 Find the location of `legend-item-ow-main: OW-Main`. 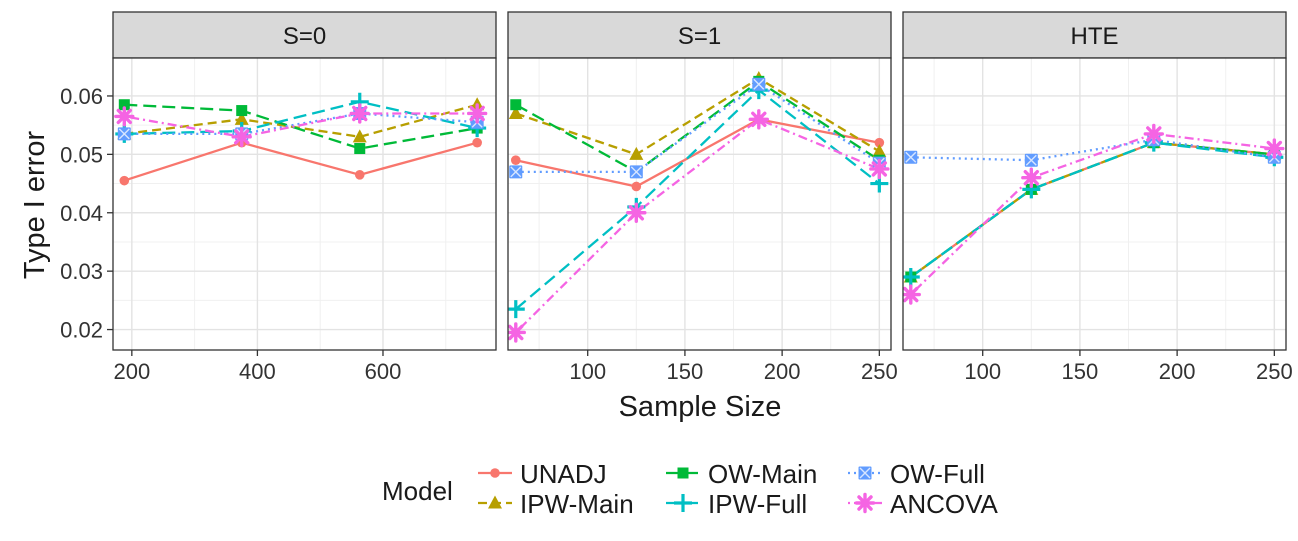

legend-item-ow-main: OW-Main is located at coordinates (741, 474).